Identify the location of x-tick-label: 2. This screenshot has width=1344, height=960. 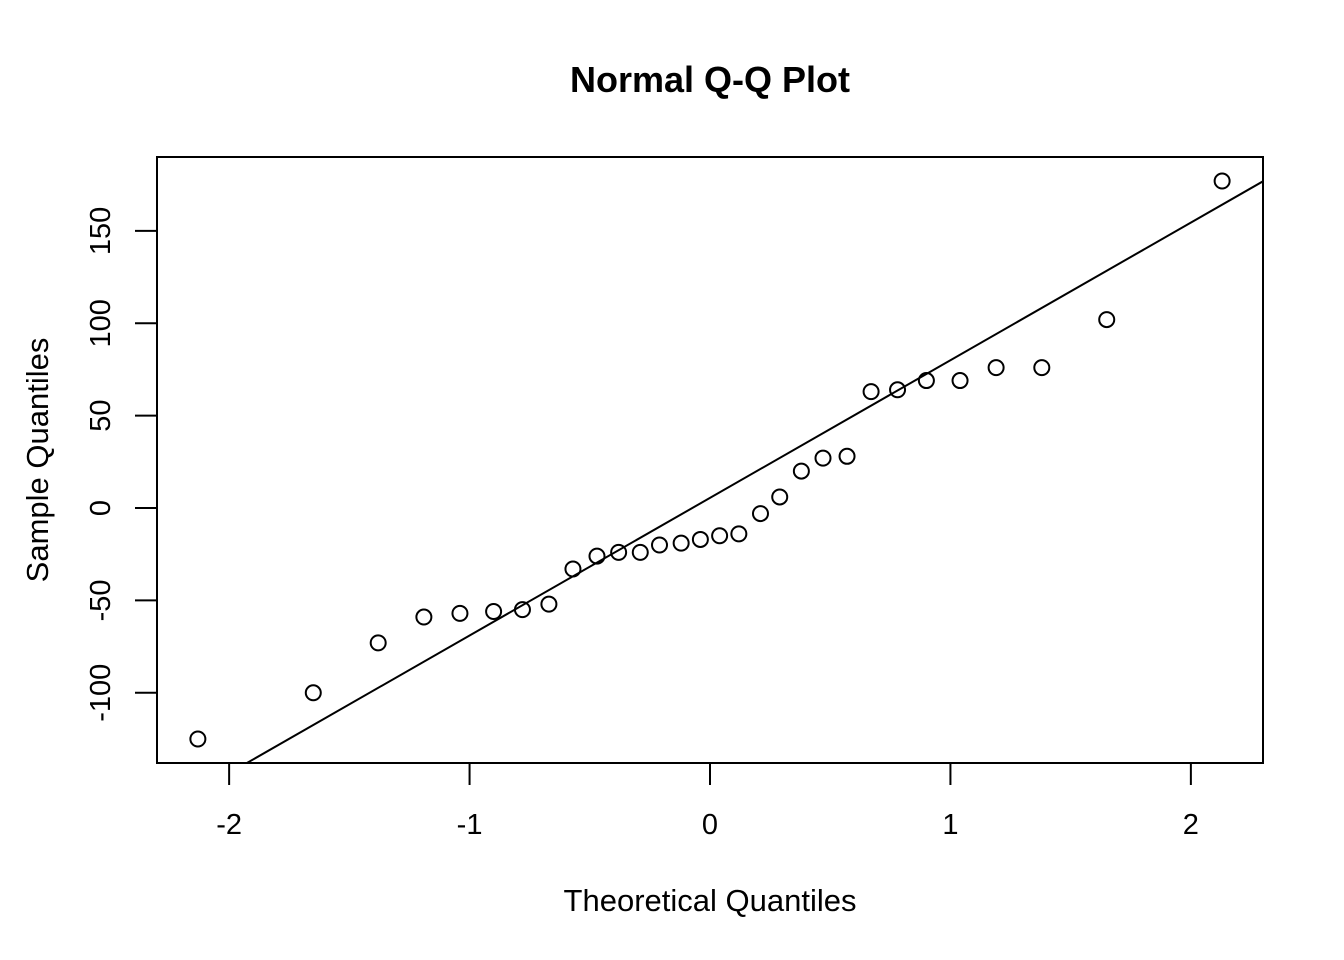
(1191, 825).